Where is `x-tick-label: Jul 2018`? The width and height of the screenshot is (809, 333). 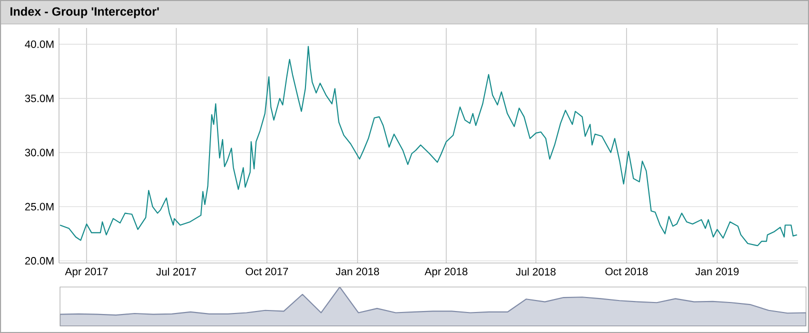
x-tick-label: Jul 2018 is located at coordinates (536, 272).